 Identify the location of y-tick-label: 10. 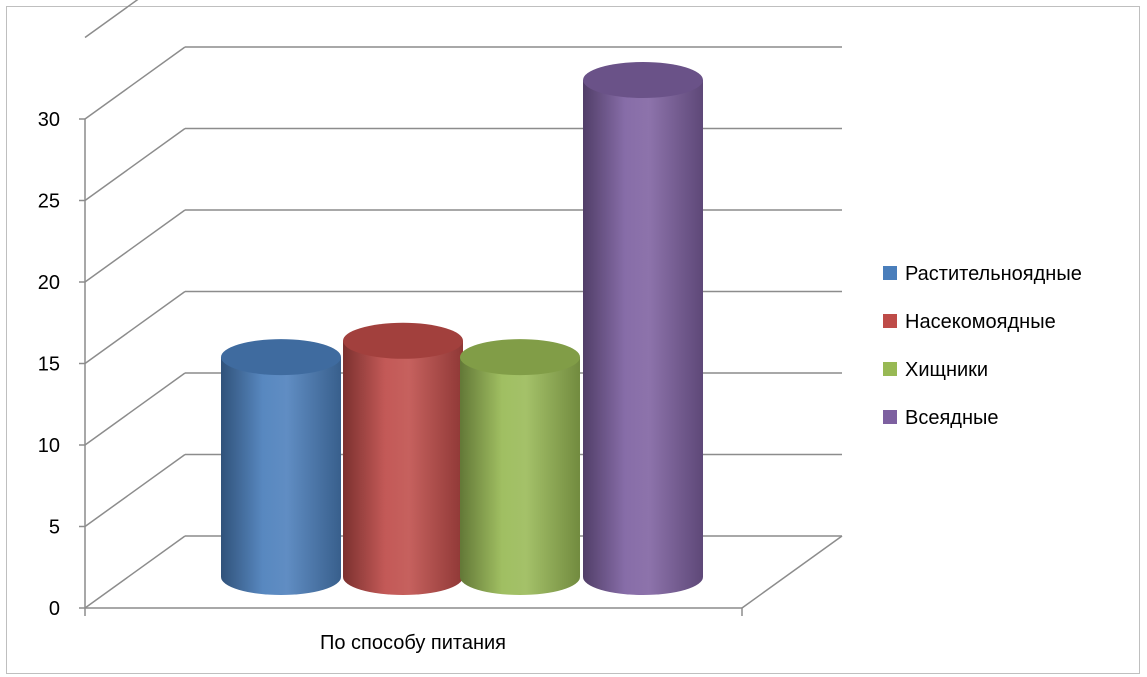
(49, 446).